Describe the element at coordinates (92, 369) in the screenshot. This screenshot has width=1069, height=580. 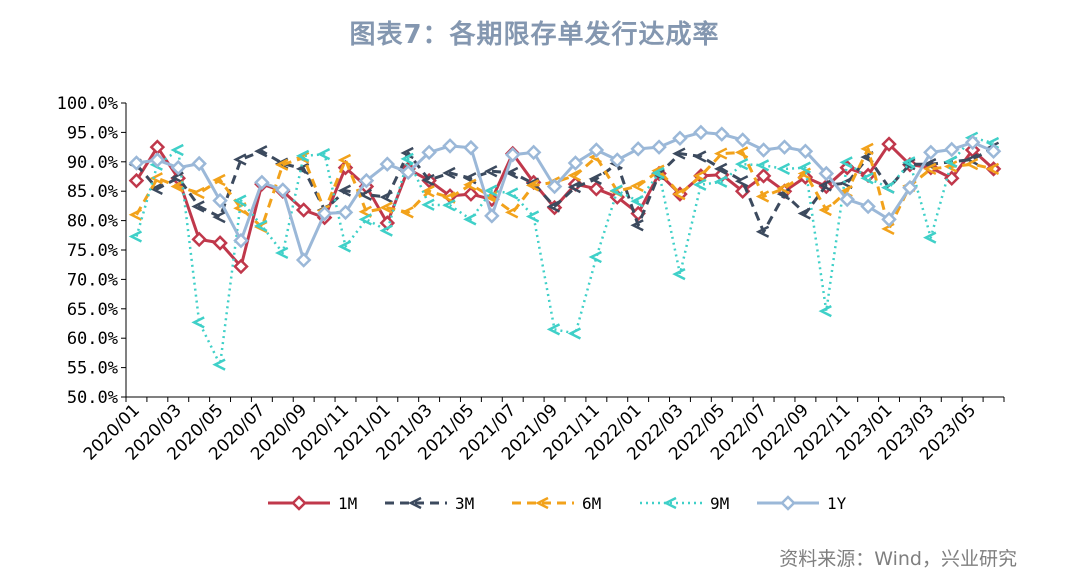
I see `y-tick-label: 55.0%` at that location.